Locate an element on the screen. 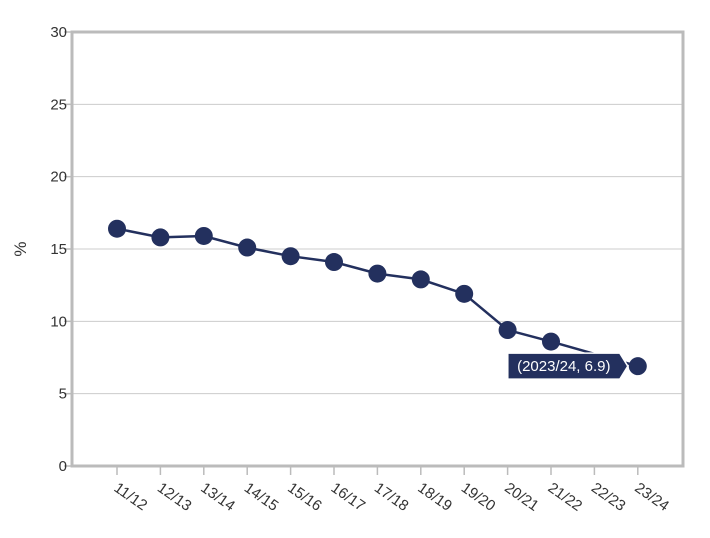 The image size is (710, 538). y-tick-label: 15 is located at coordinates (58, 249).